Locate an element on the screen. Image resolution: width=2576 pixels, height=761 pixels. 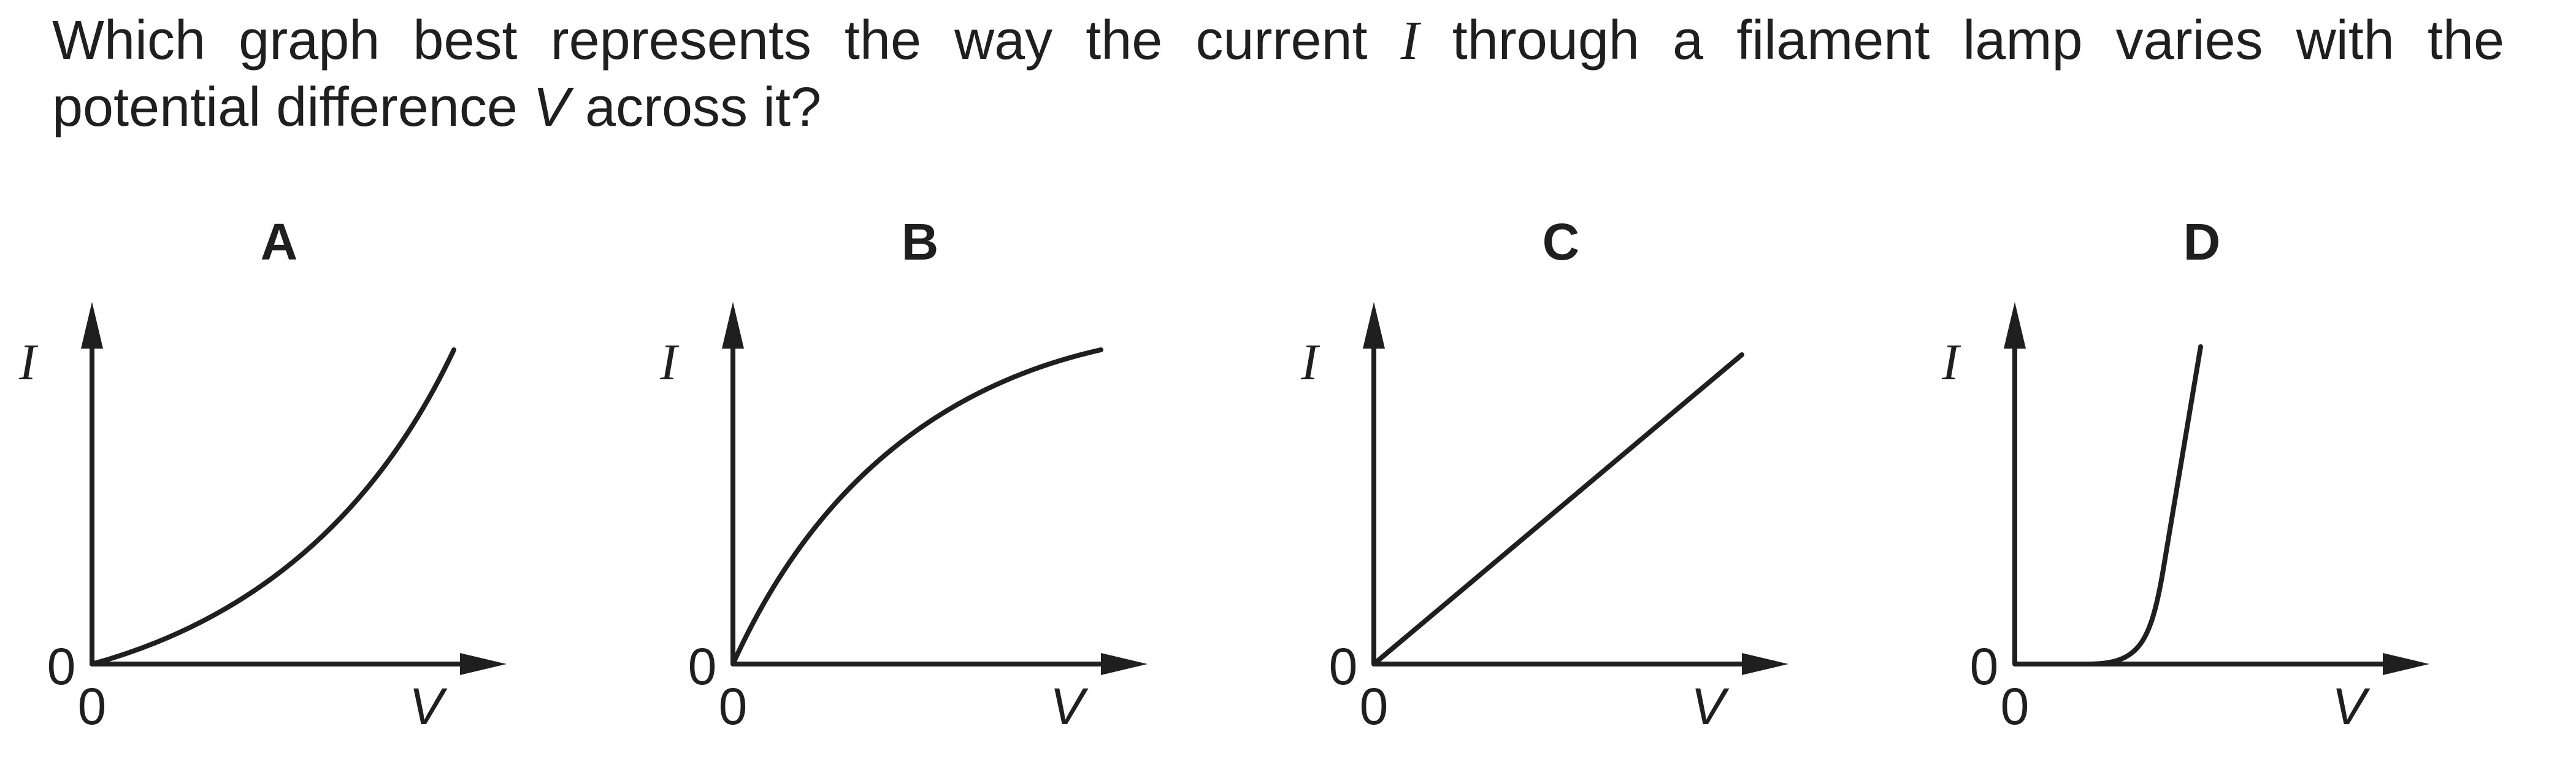
graph-b-y-origin-label: 0 is located at coordinates (702, 667).